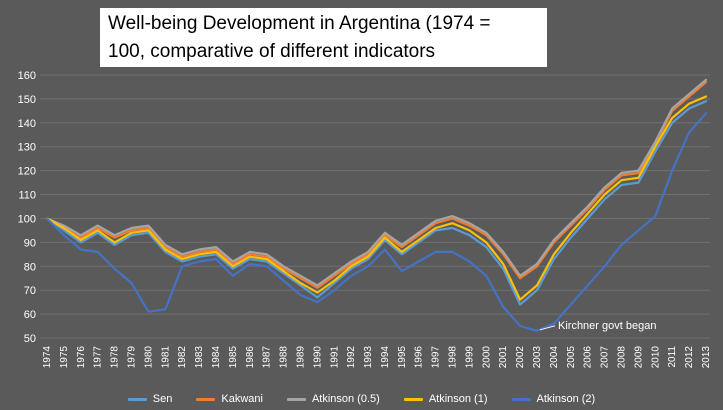  What do you see at coordinates (98, 357) in the screenshot?
I see `x-axis-tick-label: 1977` at bounding box center [98, 357].